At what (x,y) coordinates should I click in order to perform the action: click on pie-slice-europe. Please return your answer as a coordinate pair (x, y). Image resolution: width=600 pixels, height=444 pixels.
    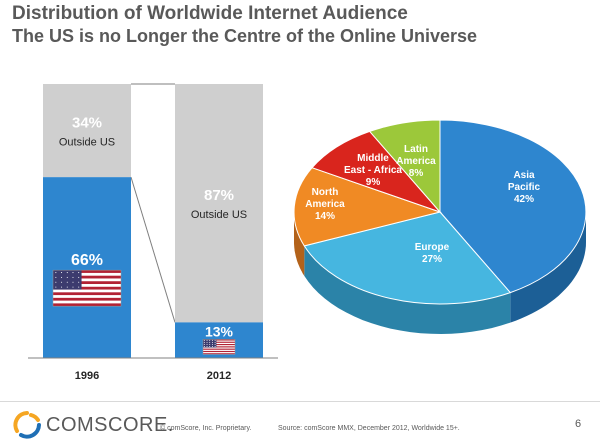
    Looking at the image, I should click on (407, 258).